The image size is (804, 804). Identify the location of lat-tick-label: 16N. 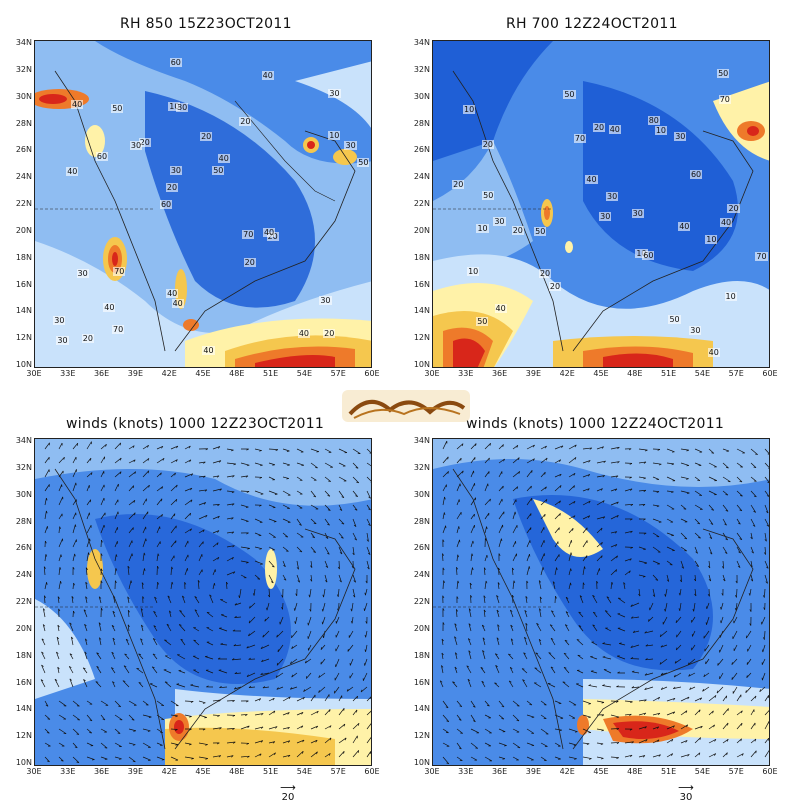
(23, 682).